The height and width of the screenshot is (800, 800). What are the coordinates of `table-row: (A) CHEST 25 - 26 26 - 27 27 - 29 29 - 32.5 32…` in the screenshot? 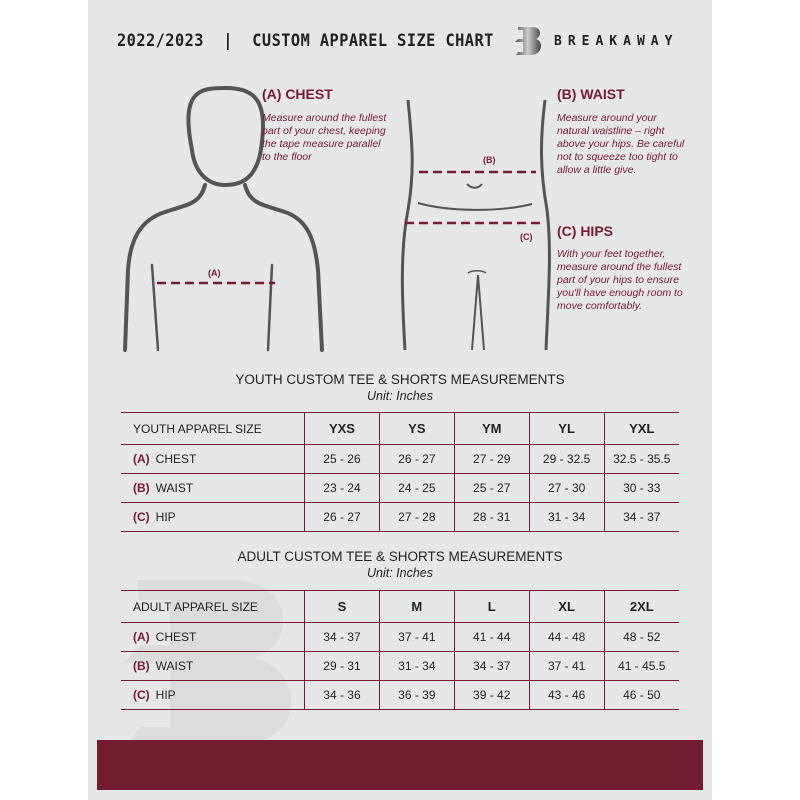 It's located at (400, 459).